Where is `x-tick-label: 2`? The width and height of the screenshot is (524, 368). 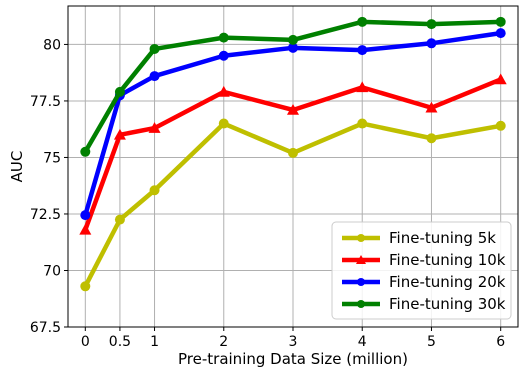
x-tick-label: 2 is located at coordinates (223, 342).